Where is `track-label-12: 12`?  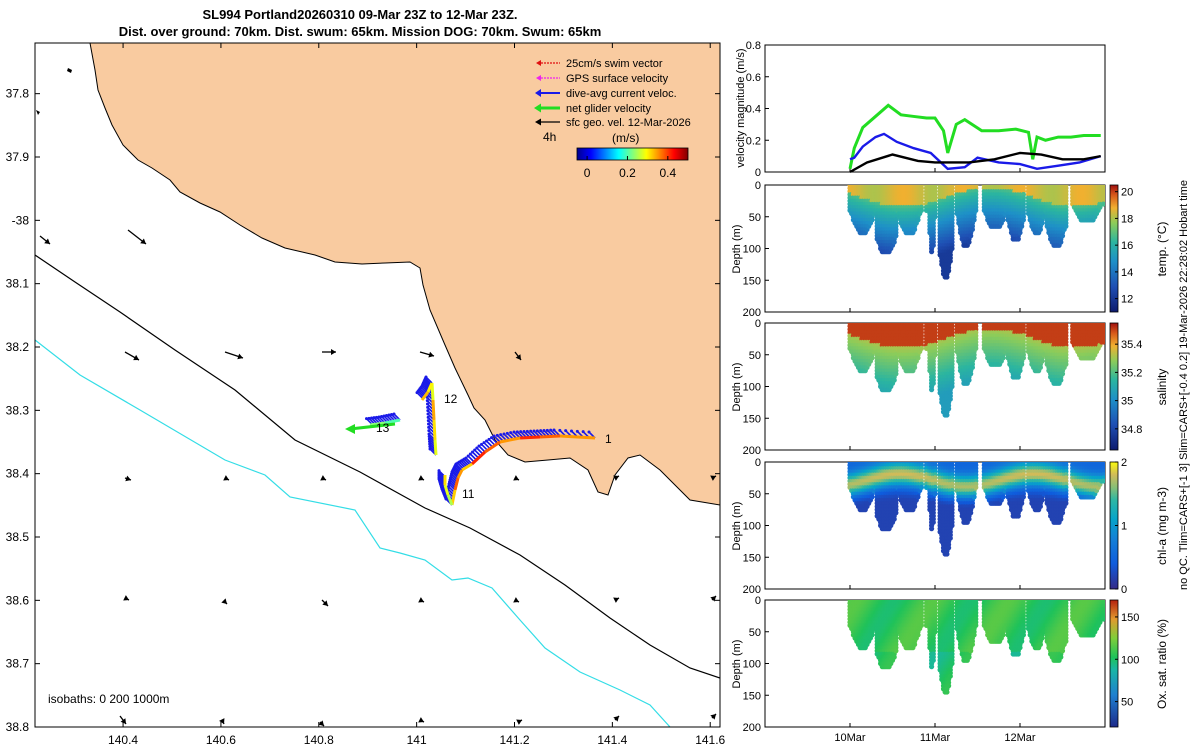 track-label-12: 12 is located at coordinates (451, 399).